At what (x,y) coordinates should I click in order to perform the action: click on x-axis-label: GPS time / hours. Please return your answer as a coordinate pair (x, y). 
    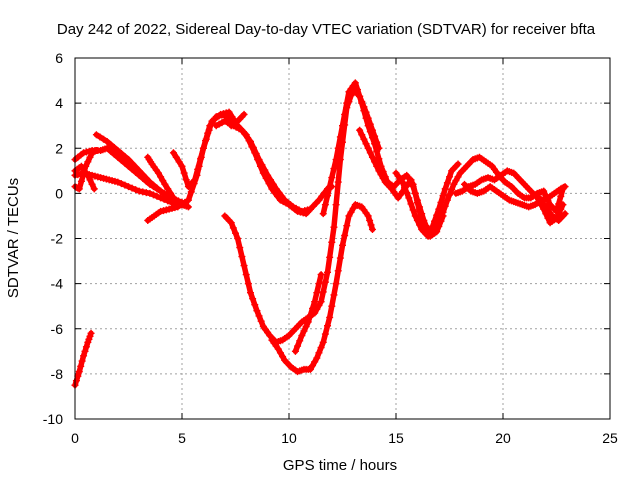
    Looking at the image, I should click on (340, 465).